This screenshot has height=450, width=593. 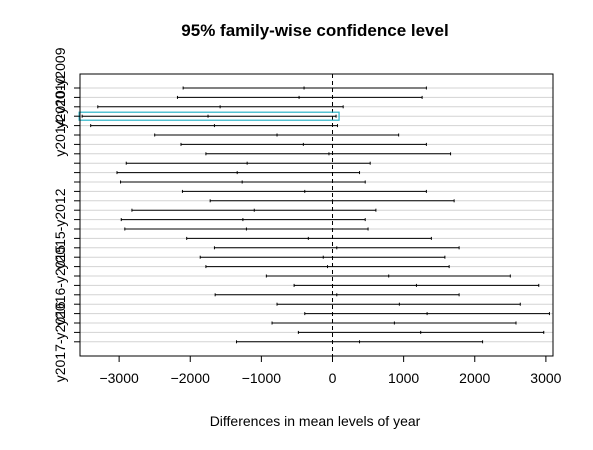 What do you see at coordinates (474, 378) in the screenshot?
I see `x-tick-label: 2000` at bounding box center [474, 378].